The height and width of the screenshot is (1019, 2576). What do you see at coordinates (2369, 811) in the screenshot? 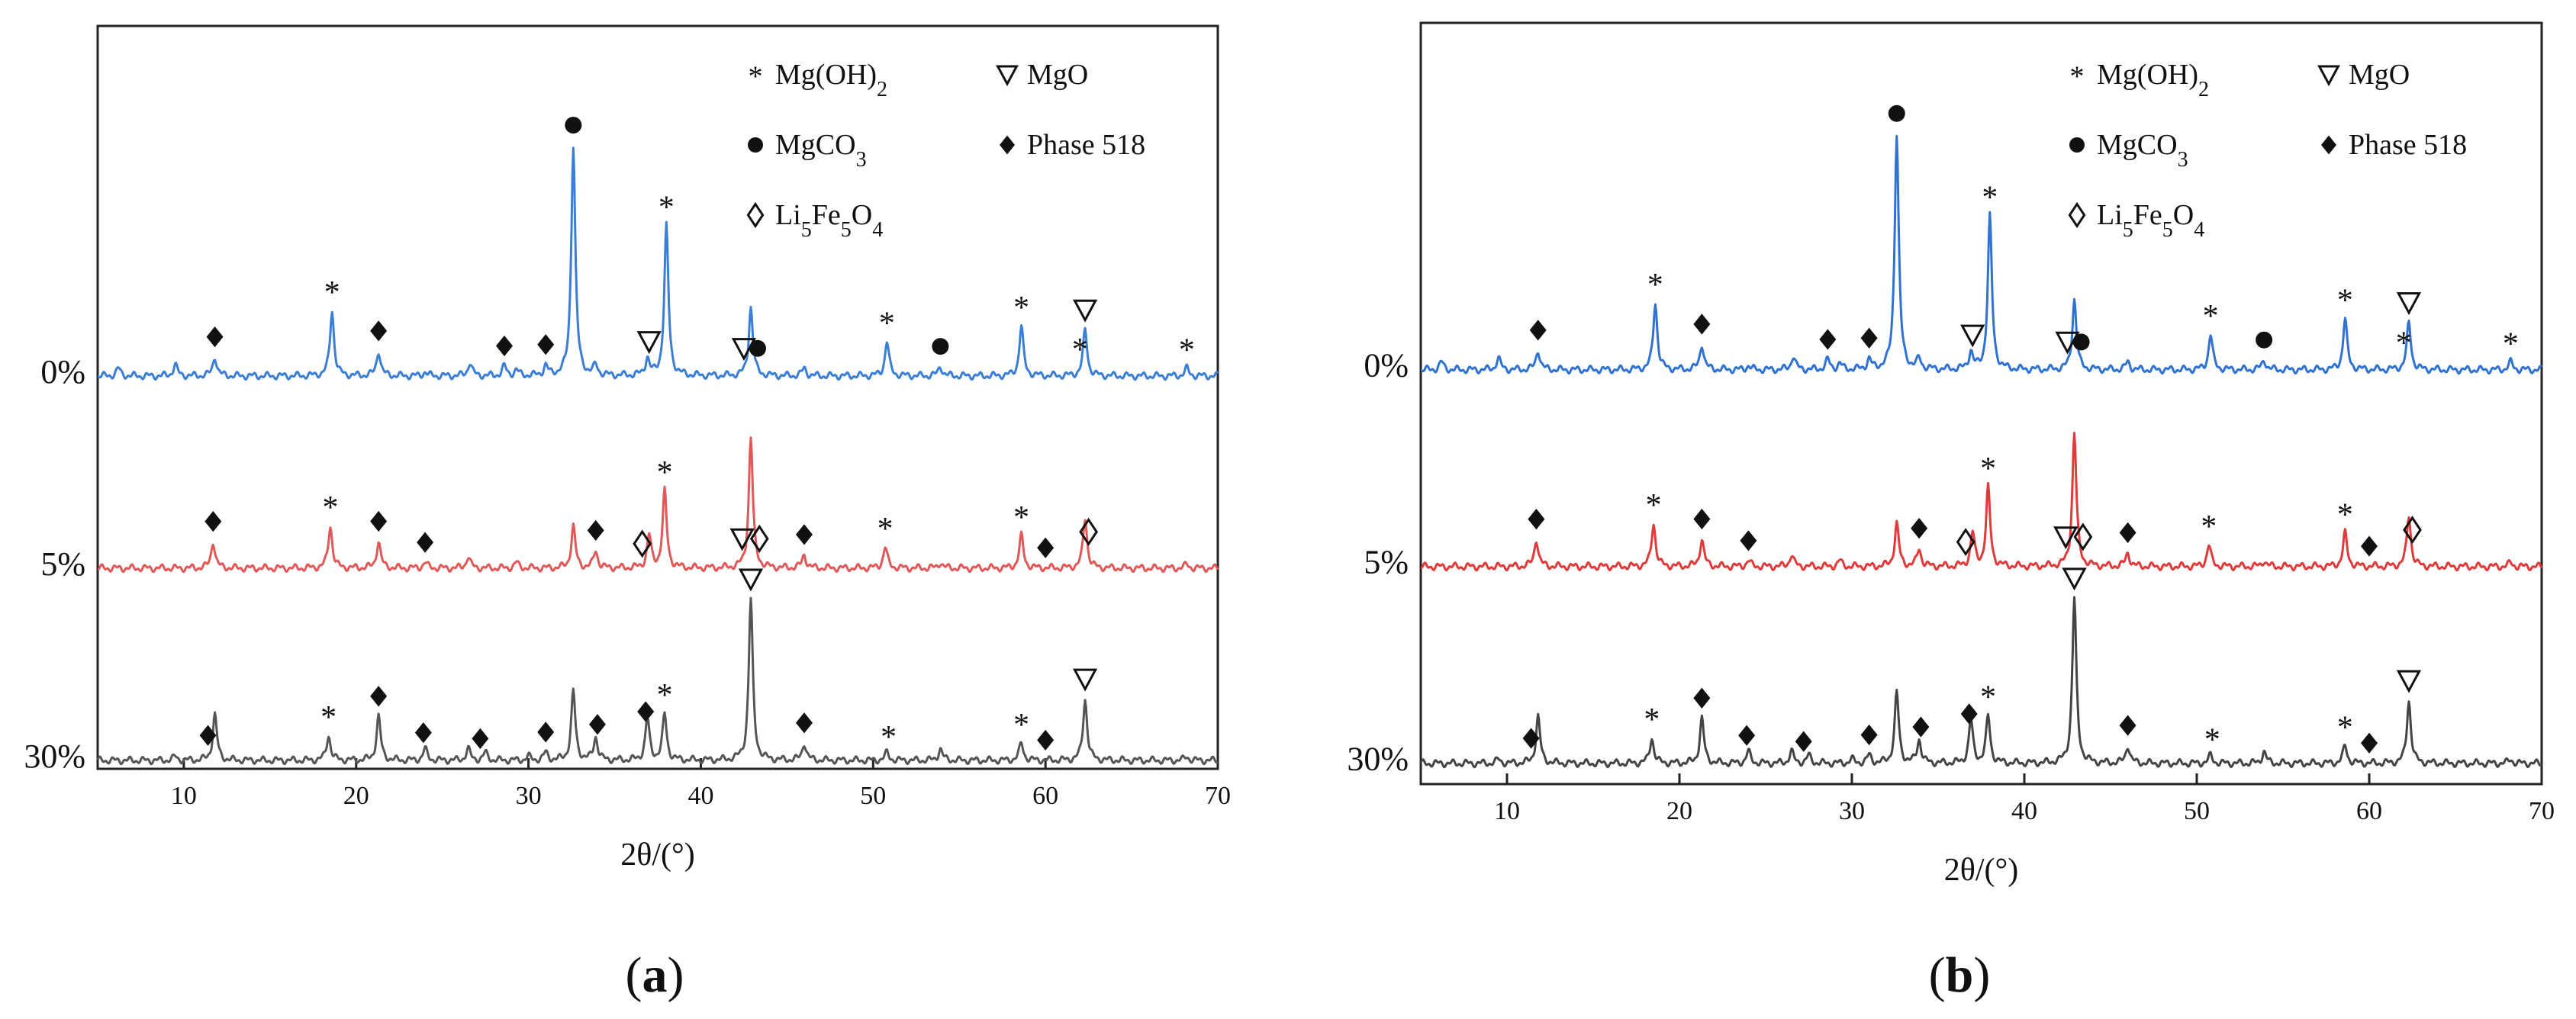
I see `x-tick-label: 60` at bounding box center [2369, 811].